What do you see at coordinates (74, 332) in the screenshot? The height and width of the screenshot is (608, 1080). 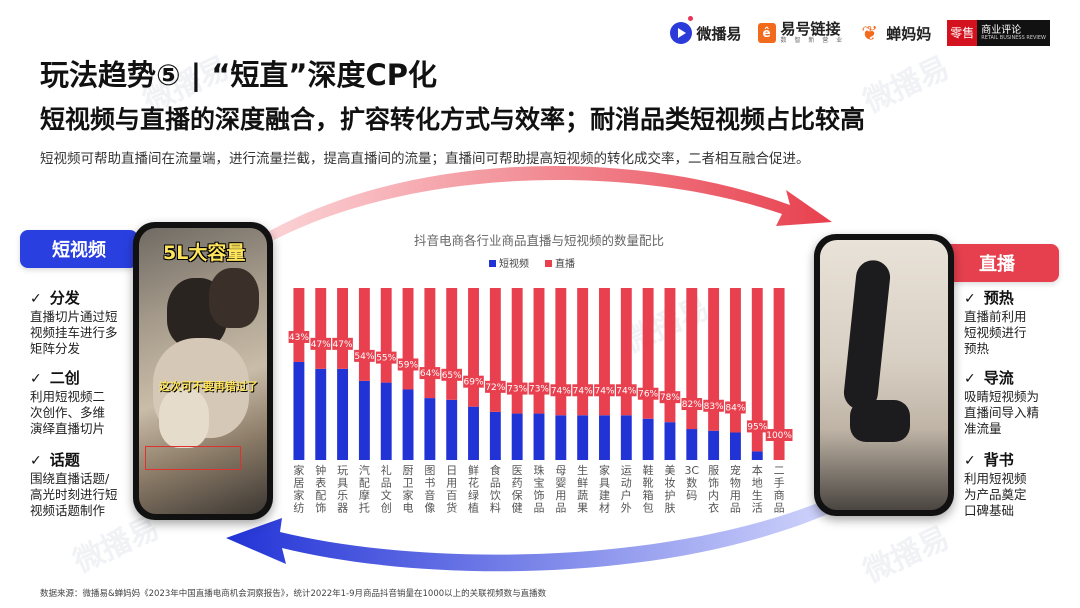 I see `left-feature-line: 视频挂车进行多` at bounding box center [74, 332].